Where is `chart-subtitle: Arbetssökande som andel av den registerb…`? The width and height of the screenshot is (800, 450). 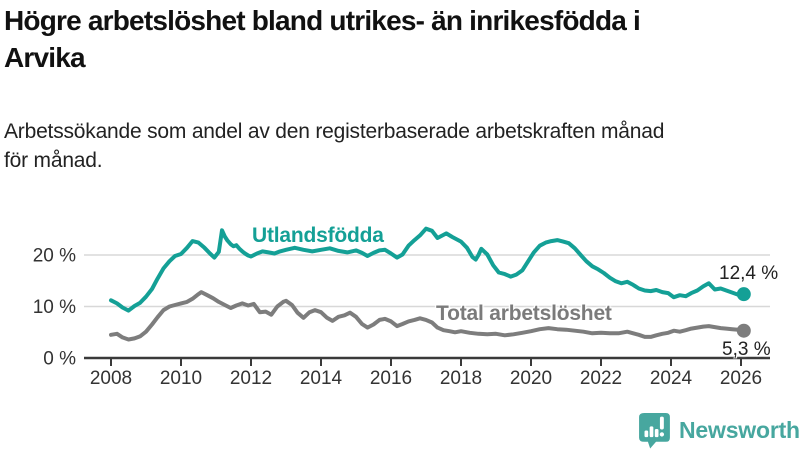
chart-subtitle: Arbetssökande som andel av den registerb… is located at coordinates (400, 146).